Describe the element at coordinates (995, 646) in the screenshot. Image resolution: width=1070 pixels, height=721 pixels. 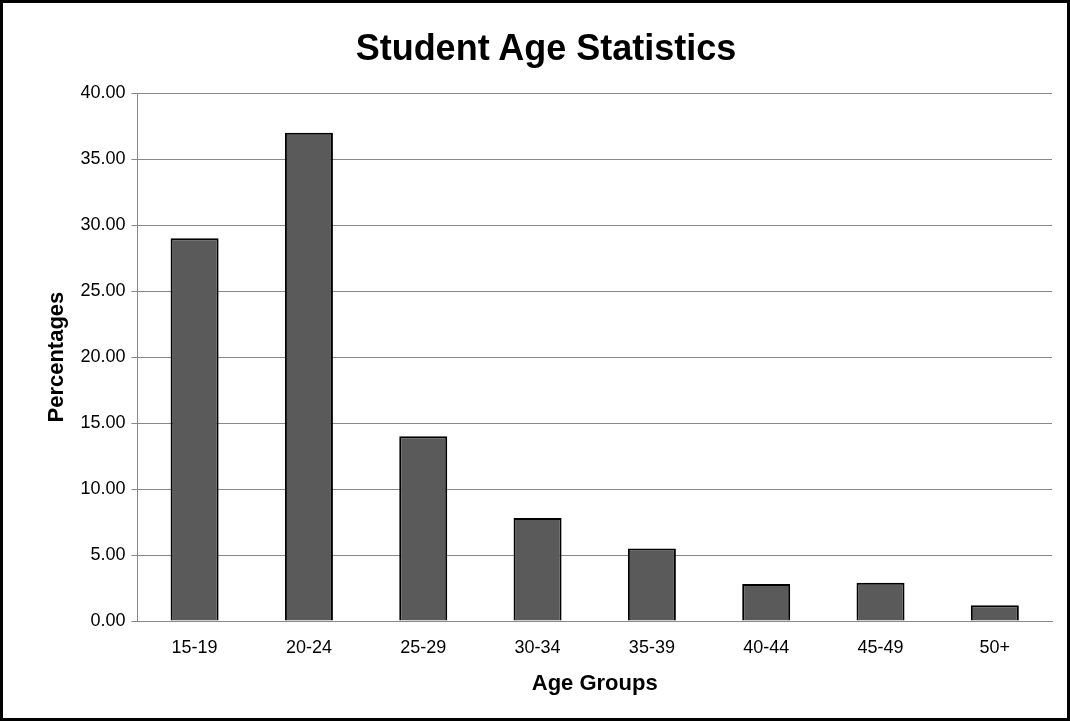
I see `x-tick-label: 50+` at that location.